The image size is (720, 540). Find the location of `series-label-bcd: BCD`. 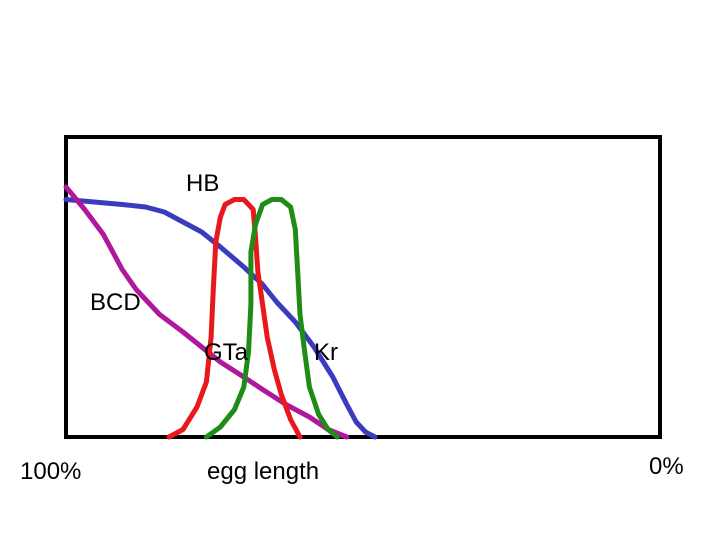

series-label-bcd: BCD is located at coordinates (115, 302).